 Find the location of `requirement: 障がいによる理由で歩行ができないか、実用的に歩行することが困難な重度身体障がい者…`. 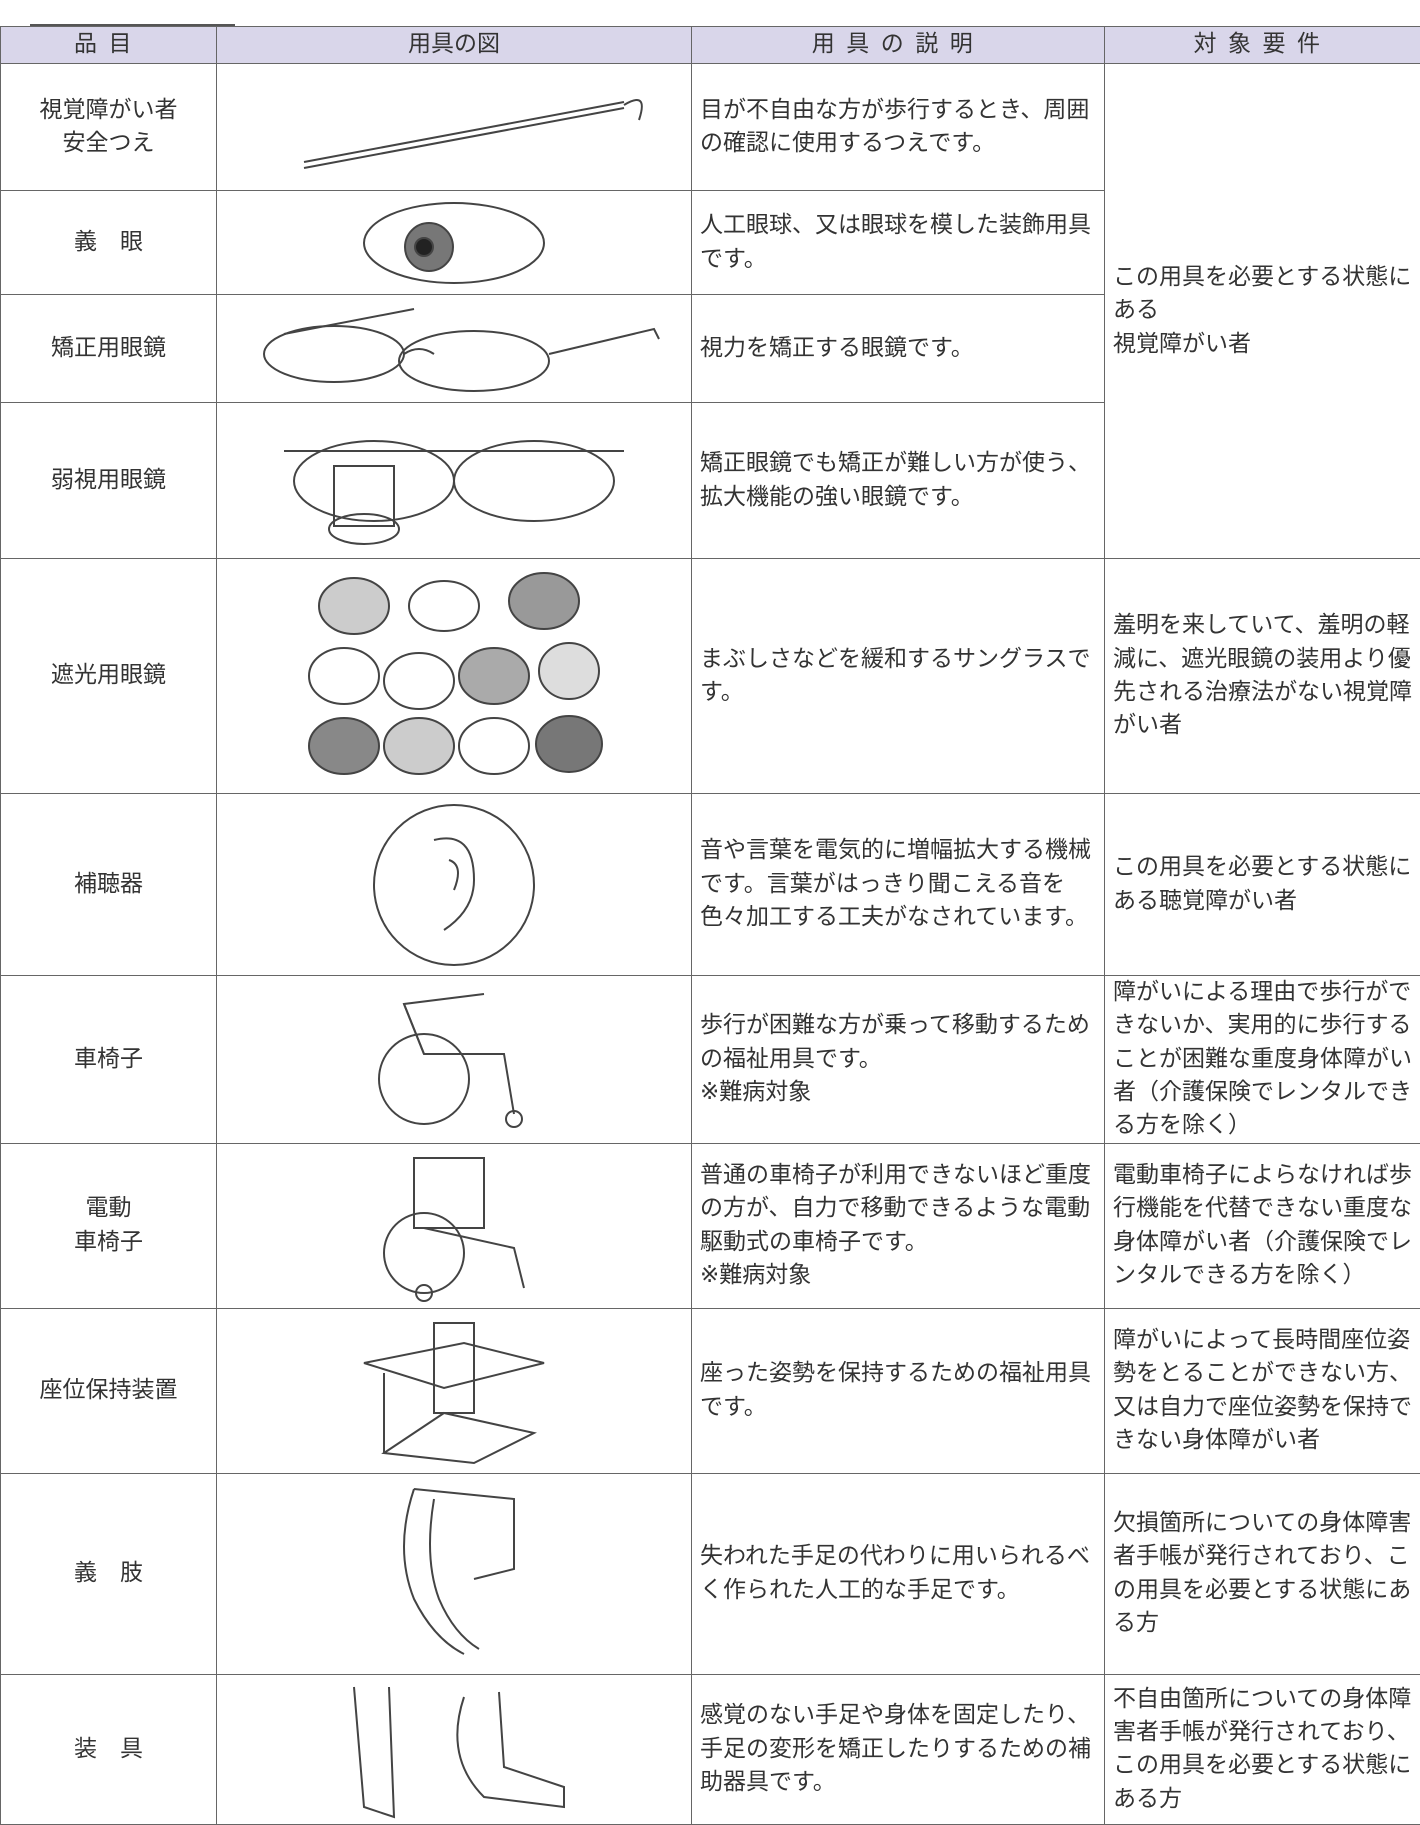

requirement: 障がいによる理由で歩行ができないか、実用的に歩行することが困難な重度身体障がい者… is located at coordinates (1262, 1060).